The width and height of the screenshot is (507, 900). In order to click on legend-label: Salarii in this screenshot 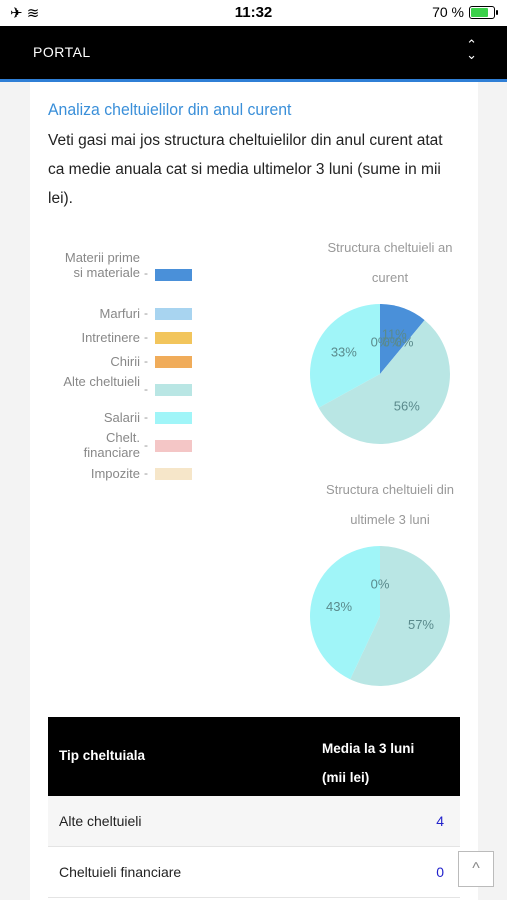, I will do `click(121, 417)`.